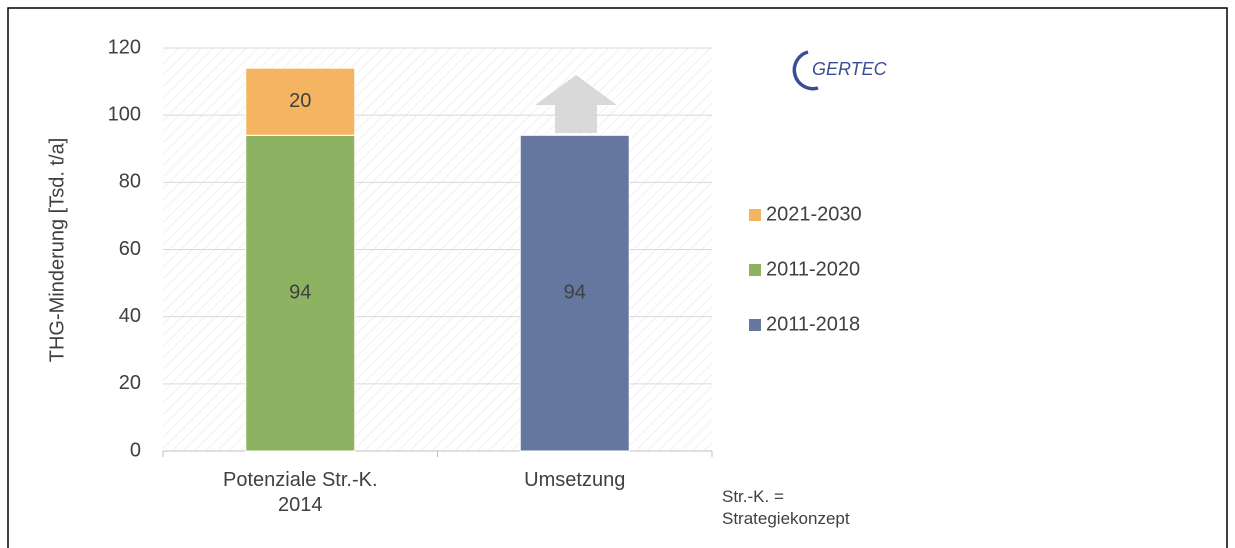  Describe the element at coordinates (124, 47) in the screenshot. I see `y-tick-label: 120` at that location.